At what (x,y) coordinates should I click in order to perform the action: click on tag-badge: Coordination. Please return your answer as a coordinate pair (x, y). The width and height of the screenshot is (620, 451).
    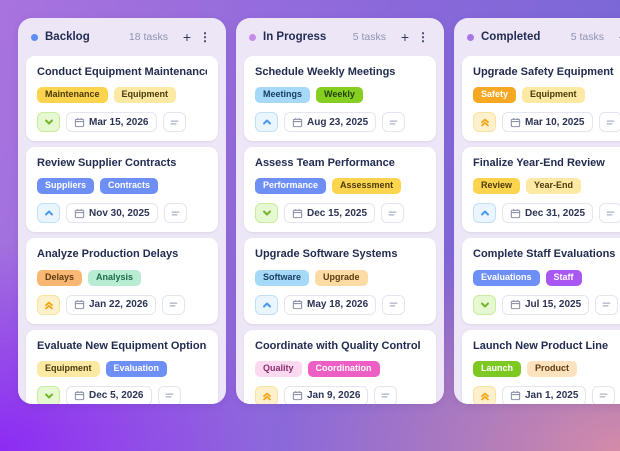
    Looking at the image, I should click on (343, 368).